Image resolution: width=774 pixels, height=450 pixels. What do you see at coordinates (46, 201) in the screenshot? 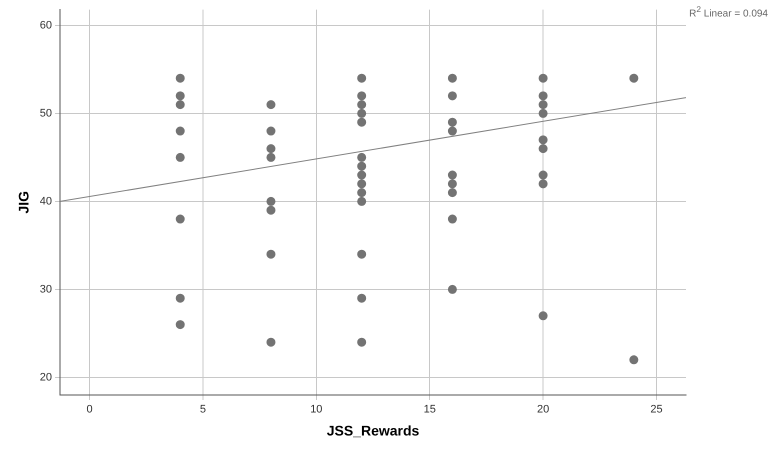
I see `y-tick-label: 40` at bounding box center [46, 201].